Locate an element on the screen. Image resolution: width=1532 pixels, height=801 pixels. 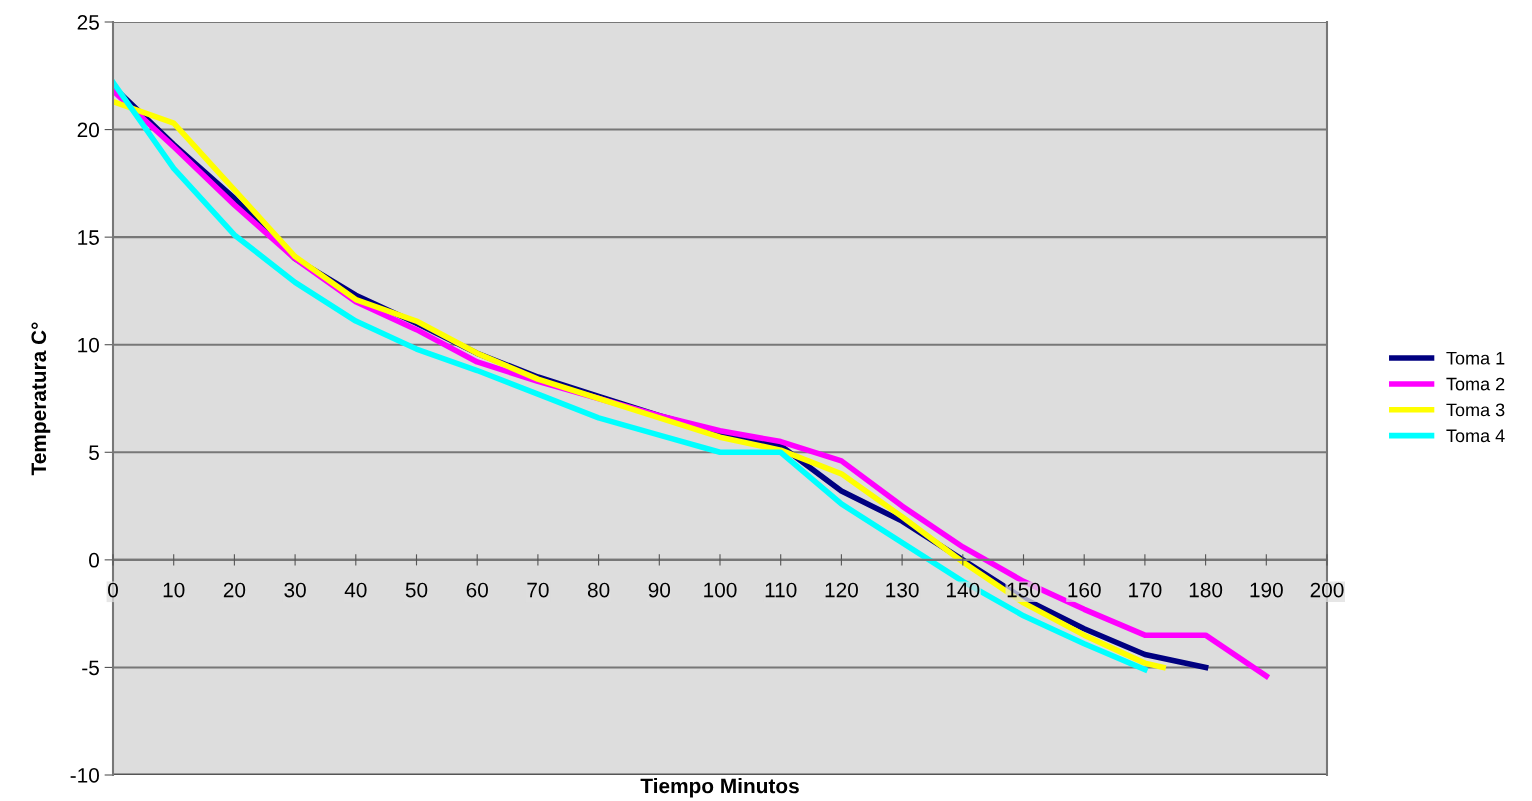
x-tick-label: 40 is located at coordinates (355, 590).